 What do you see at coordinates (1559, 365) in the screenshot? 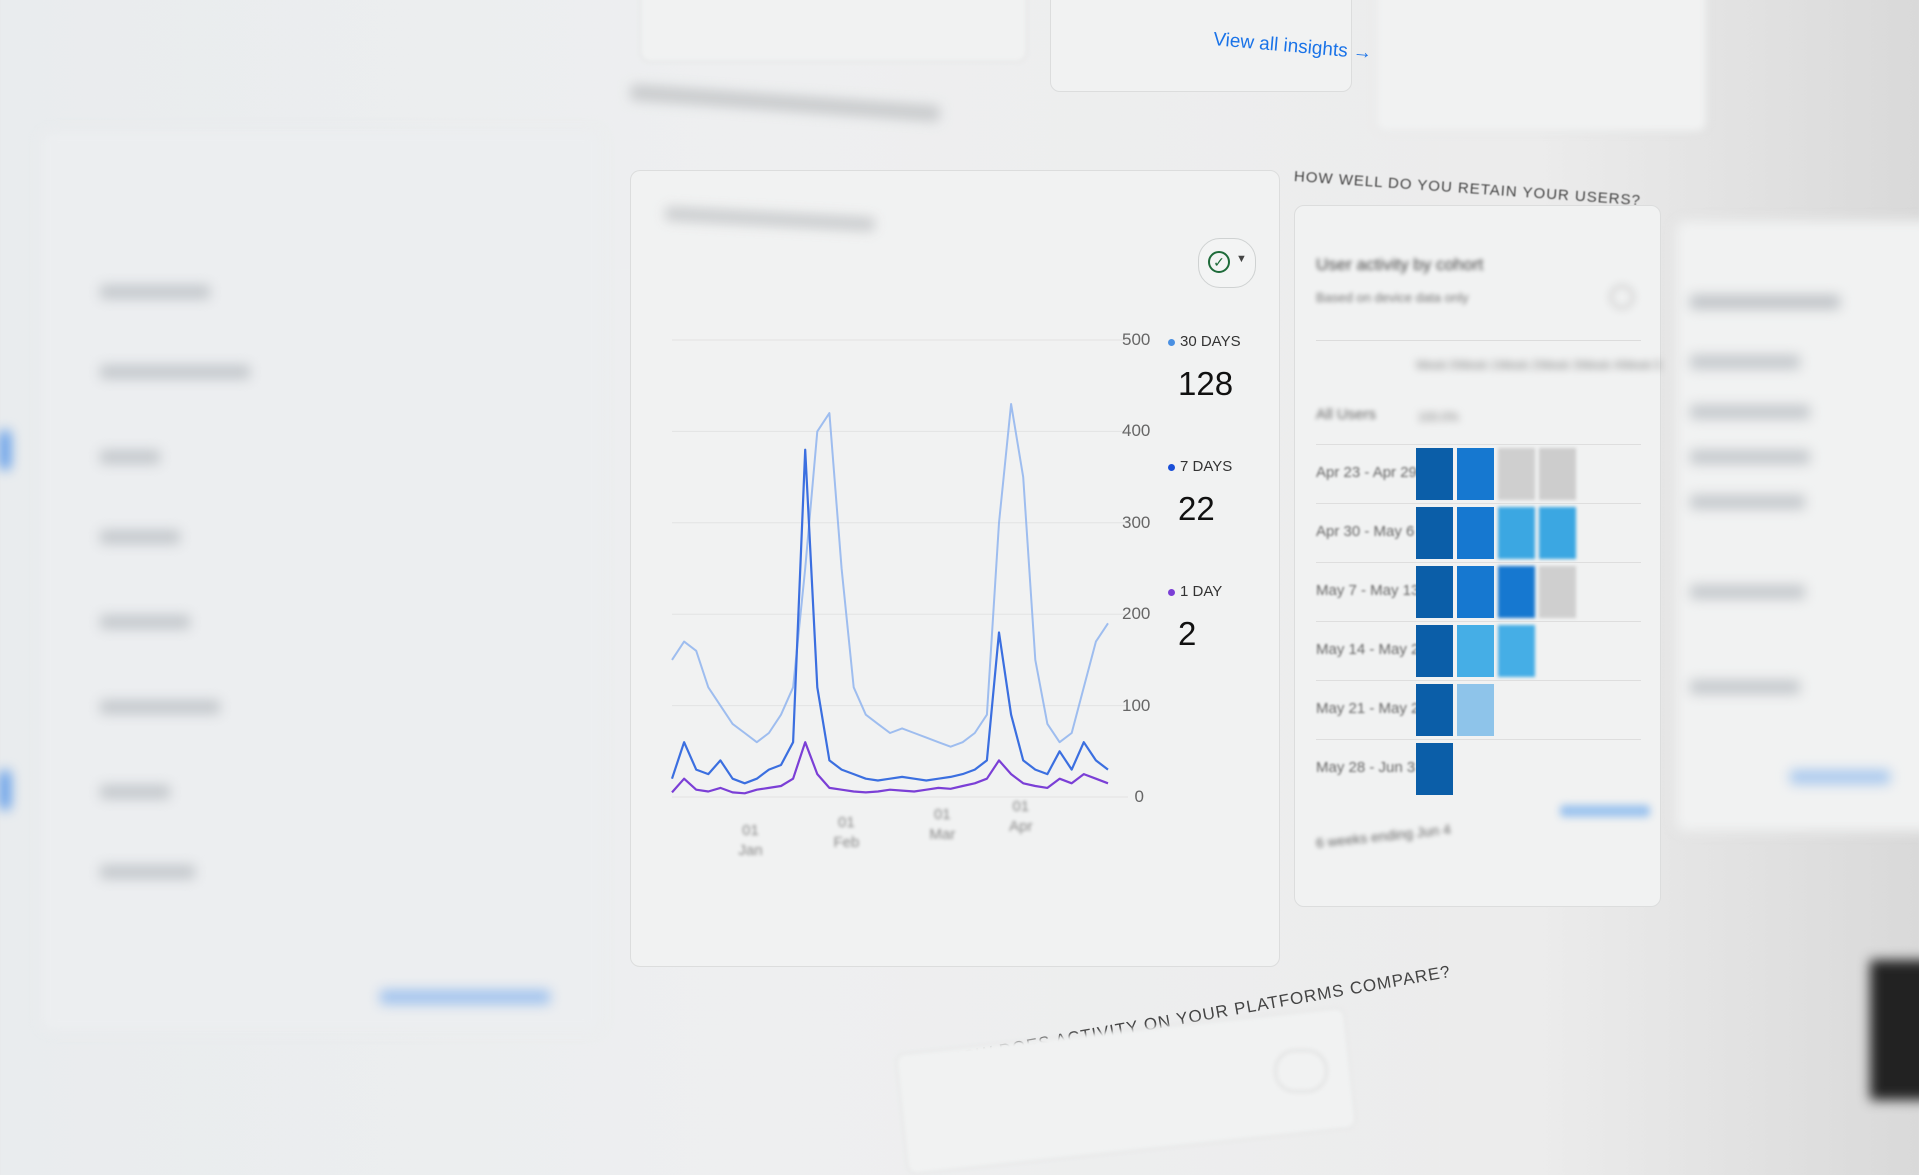
I see `week-header: Week 3` at bounding box center [1559, 365].